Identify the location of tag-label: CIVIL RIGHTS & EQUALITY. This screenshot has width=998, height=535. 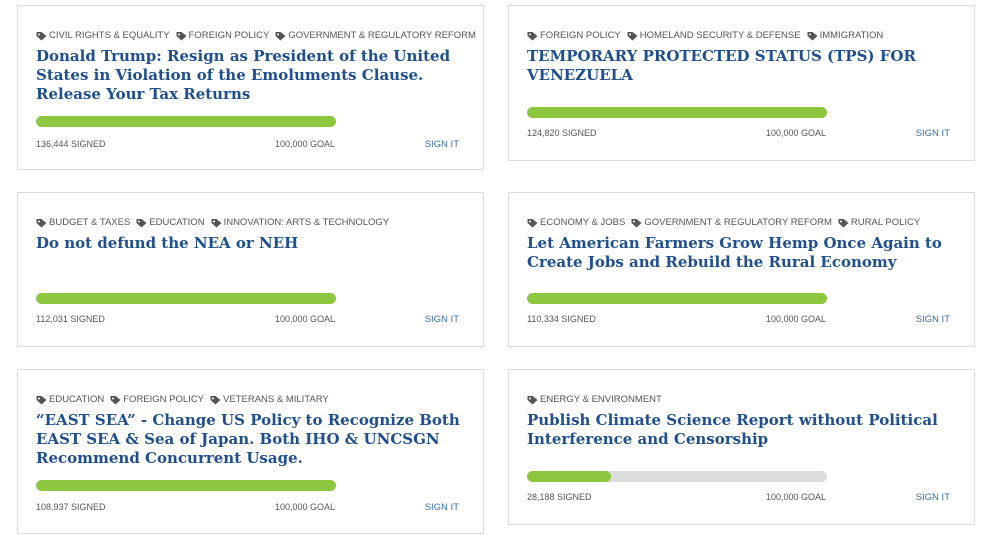
(109, 35).